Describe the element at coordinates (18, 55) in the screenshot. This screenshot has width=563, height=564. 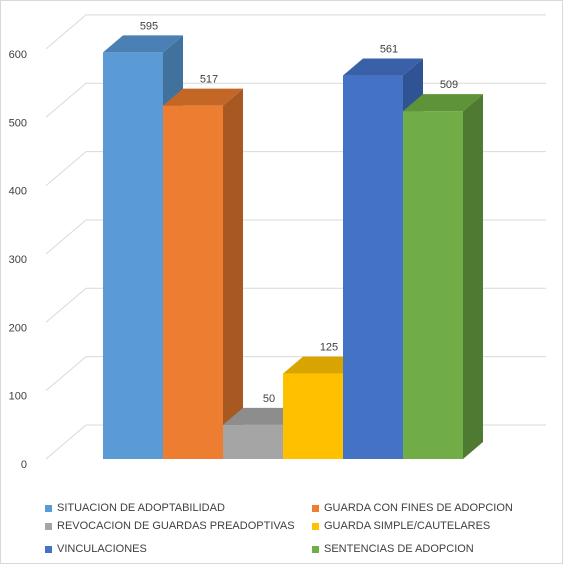
I see `y-tick-label: 600` at that location.